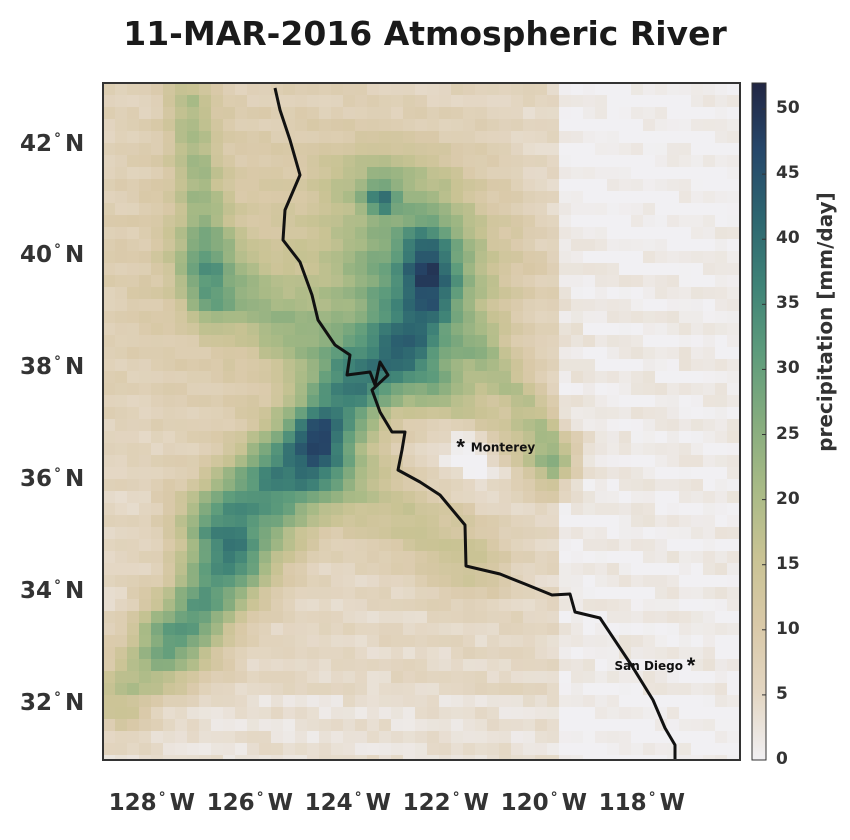  Describe the element at coordinates (36, 367) in the screenshot. I see `y-tick-value: 38` at that location.